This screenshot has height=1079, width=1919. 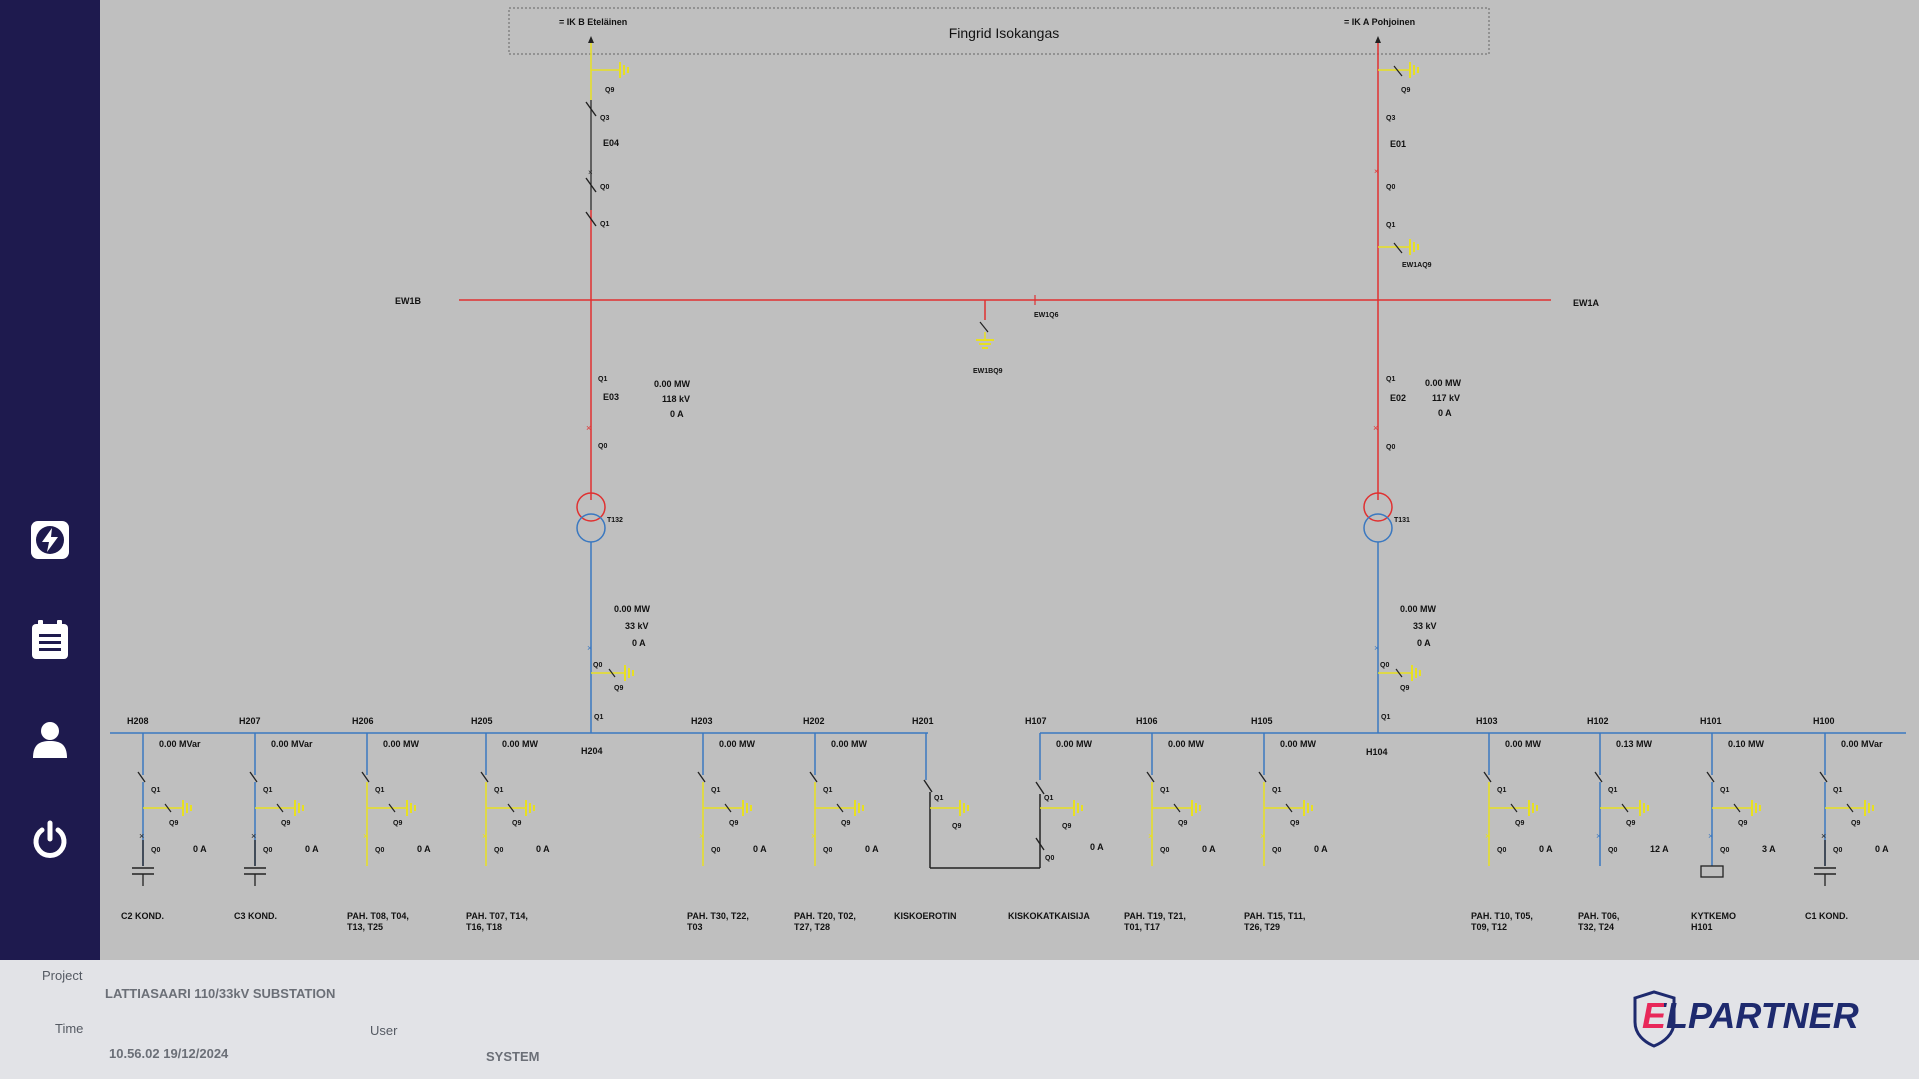 What do you see at coordinates (967, 818) in the screenshot?
I see `feeder-h201: H201 Q1 Q9 KISKOEROTIN` at bounding box center [967, 818].